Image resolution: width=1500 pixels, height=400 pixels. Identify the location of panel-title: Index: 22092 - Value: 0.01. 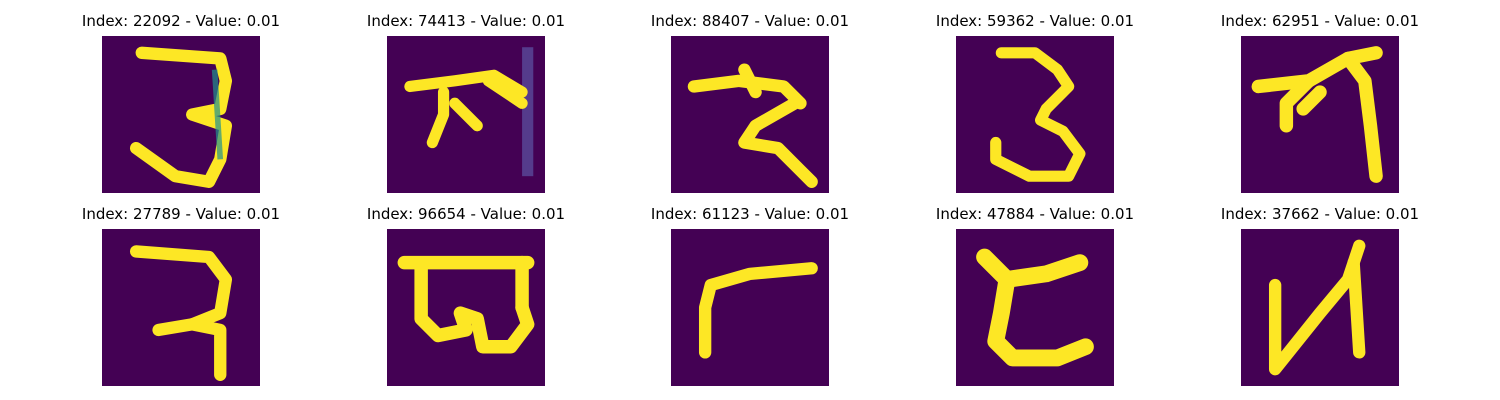
(181, 21).